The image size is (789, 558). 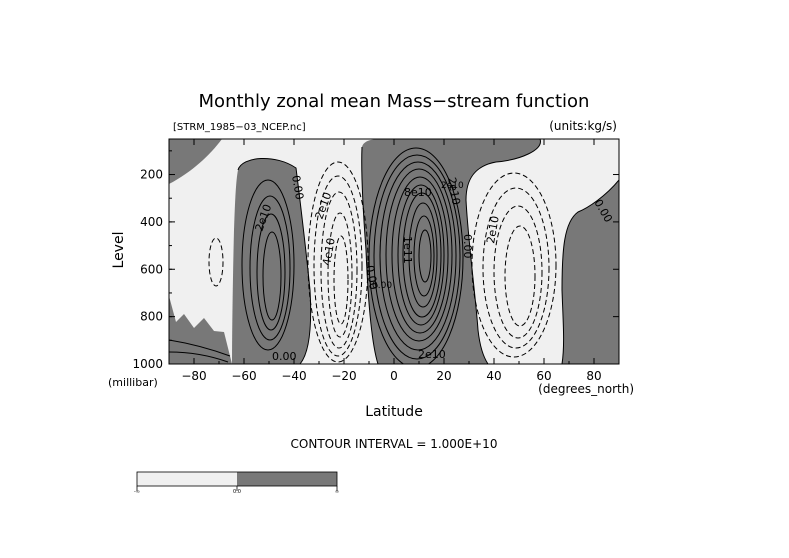 What do you see at coordinates (151, 222) in the screenshot?
I see `y-tick-label: 400` at bounding box center [151, 222].